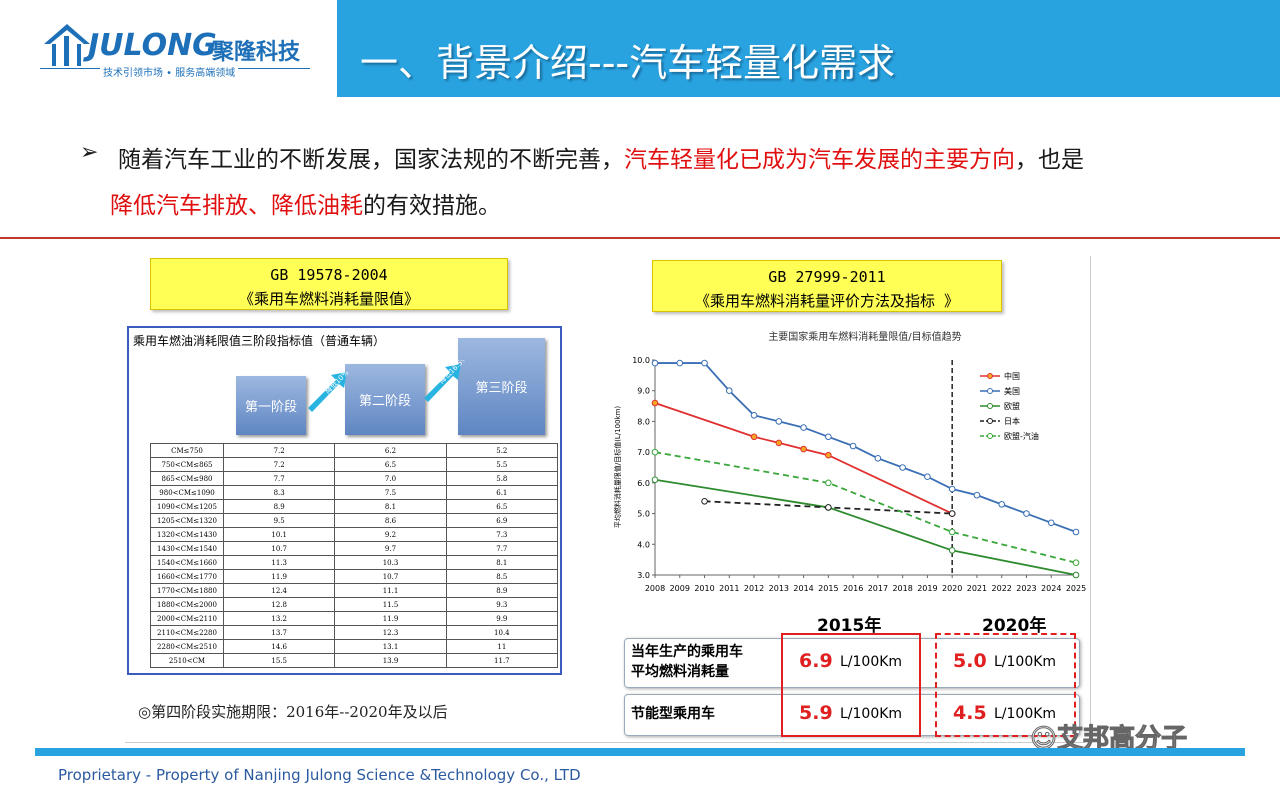 The image size is (1280, 791). What do you see at coordinates (502, 506) in the screenshot?
I see `table-cell: 6.5` at bounding box center [502, 506].